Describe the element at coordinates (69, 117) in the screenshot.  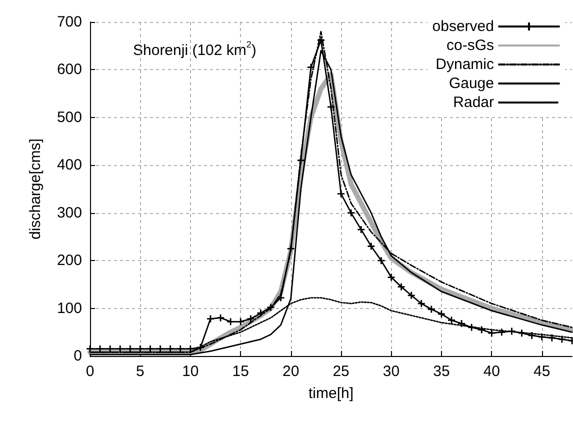
I see `y-tick-label: 500` at that location.